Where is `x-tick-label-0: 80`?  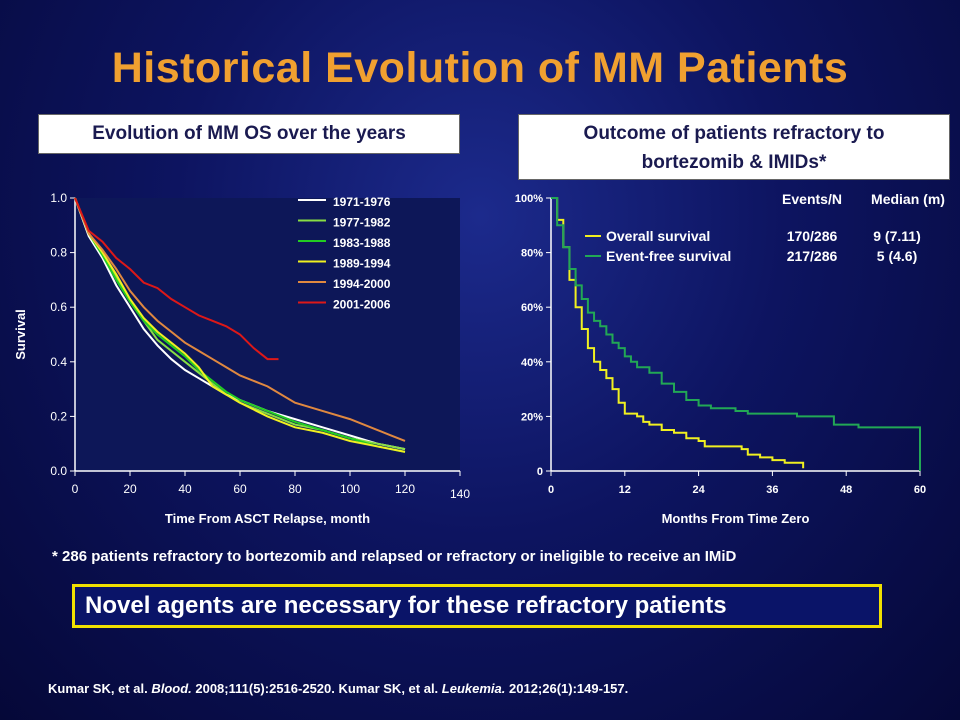
x-tick-label-0: 80 is located at coordinates (295, 489).